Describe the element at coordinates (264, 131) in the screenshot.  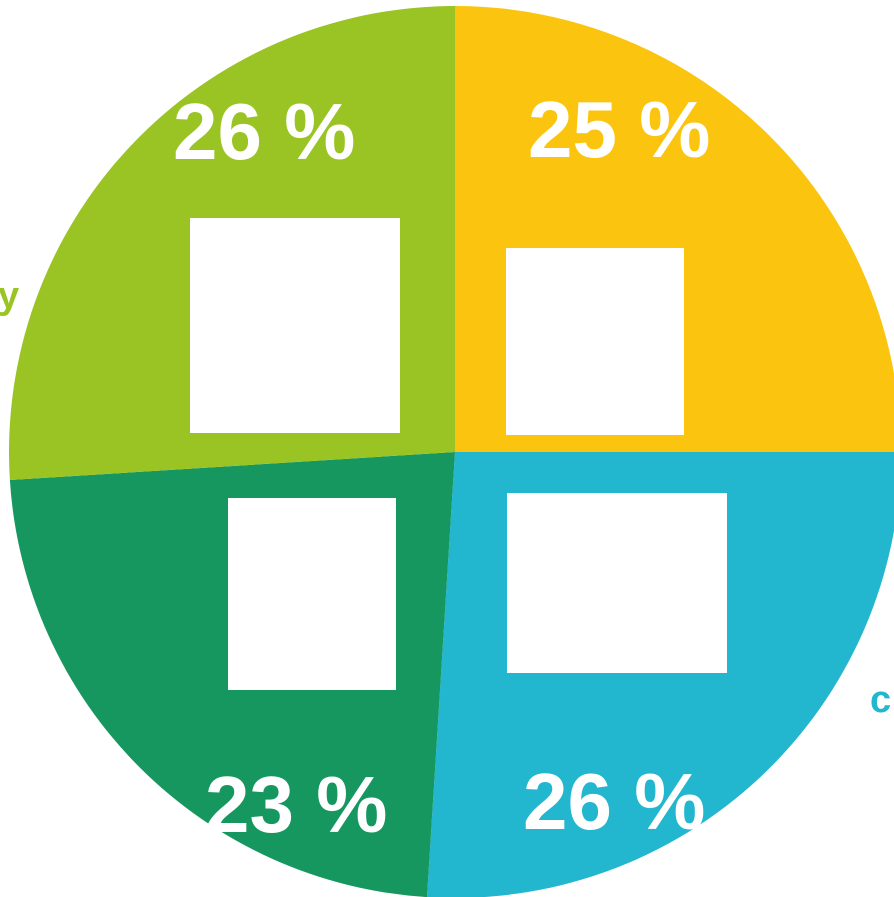
I see `slice-label-4: 26 %` at that location.